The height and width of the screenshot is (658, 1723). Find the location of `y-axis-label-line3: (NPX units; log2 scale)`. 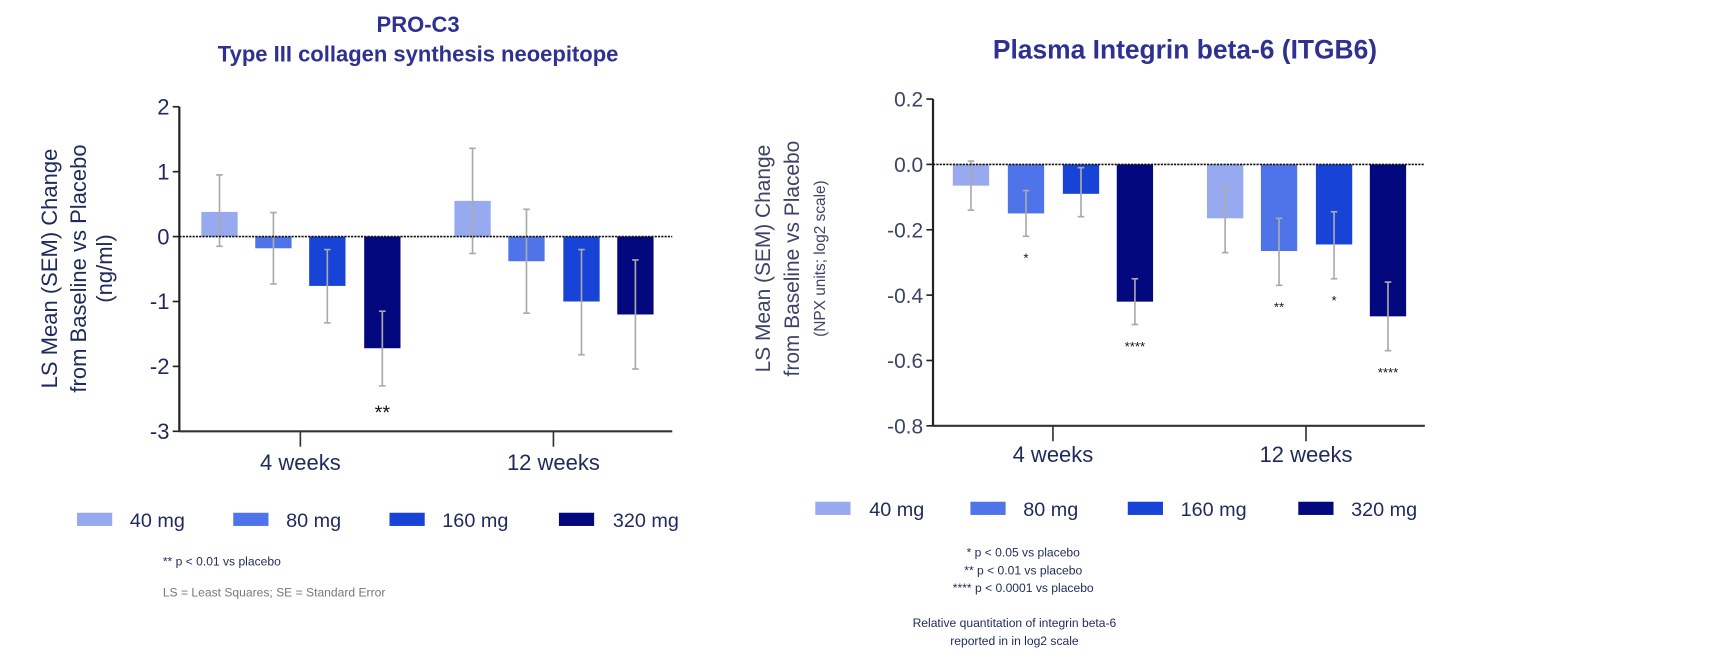

y-axis-label-line3: (NPX units; log2 scale) is located at coordinates (820, 258).